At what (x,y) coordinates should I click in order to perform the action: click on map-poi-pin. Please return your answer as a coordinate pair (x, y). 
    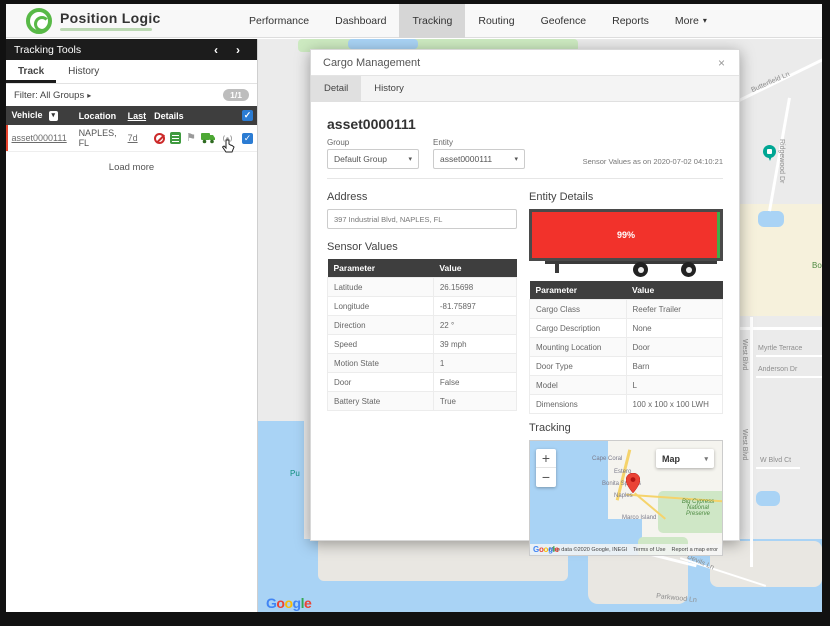
    Looking at the image, I should click on (769, 153).